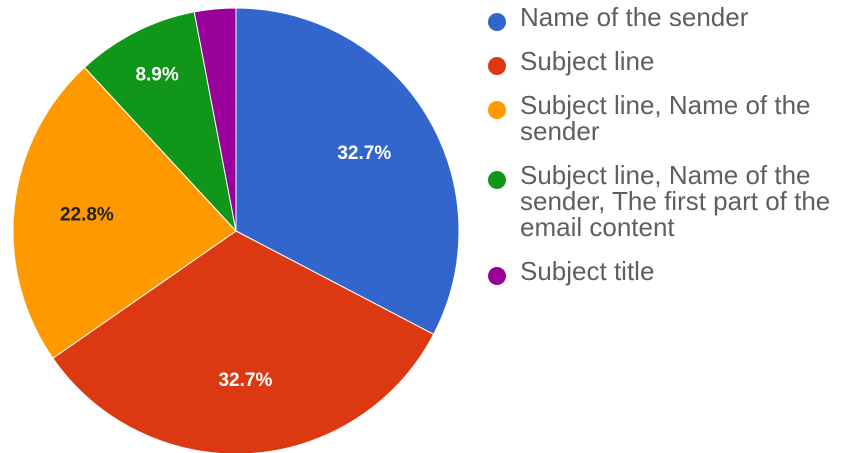  I want to click on slice-value-label: 8.9%, so click(156, 74).